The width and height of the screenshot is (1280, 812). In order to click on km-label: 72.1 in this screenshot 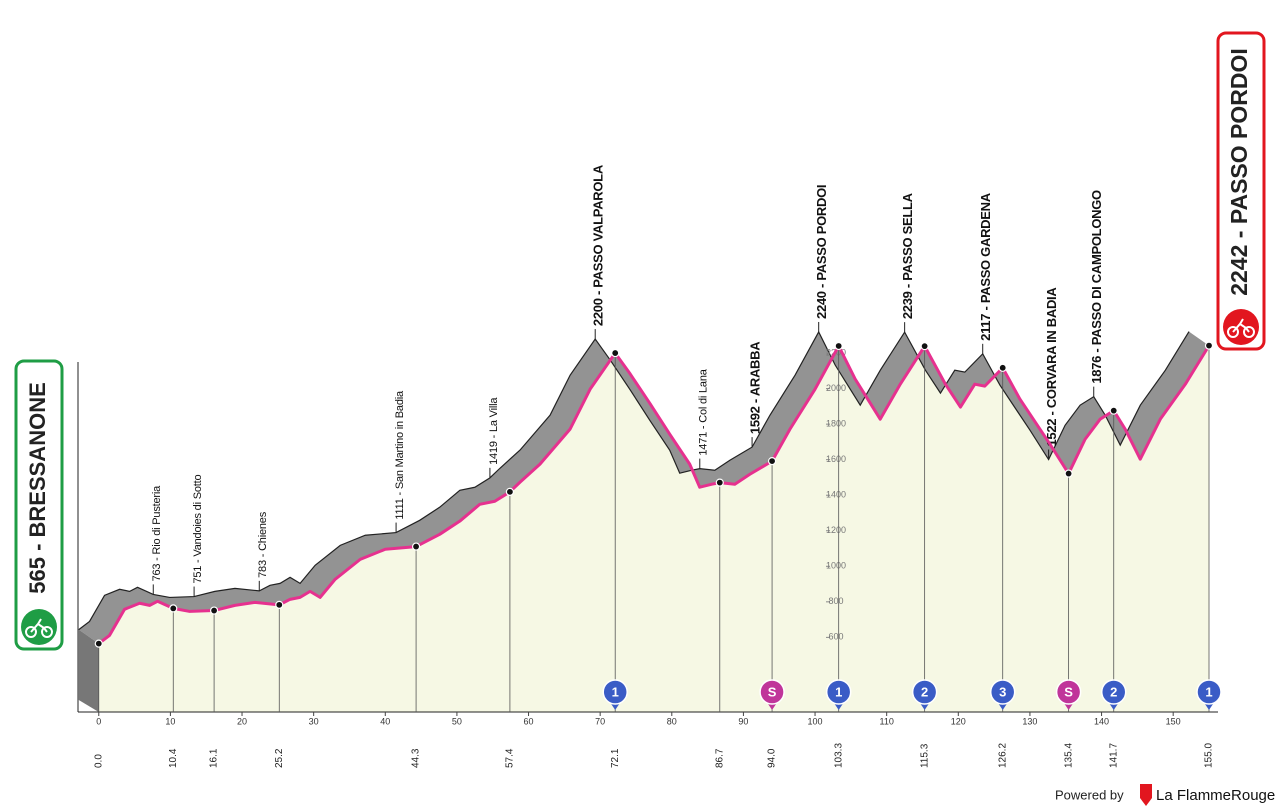, I will do `click(615, 758)`.